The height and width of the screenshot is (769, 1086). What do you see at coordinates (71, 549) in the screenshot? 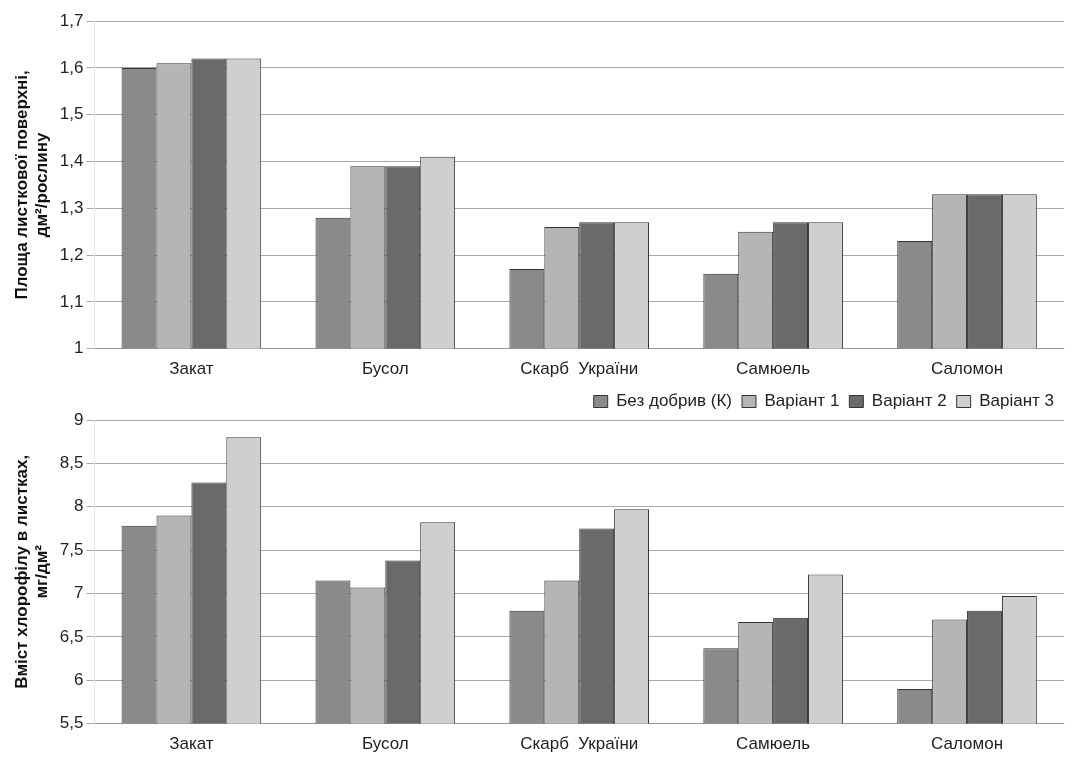
I see `y-tick-label: 7,5` at bounding box center [71, 549].